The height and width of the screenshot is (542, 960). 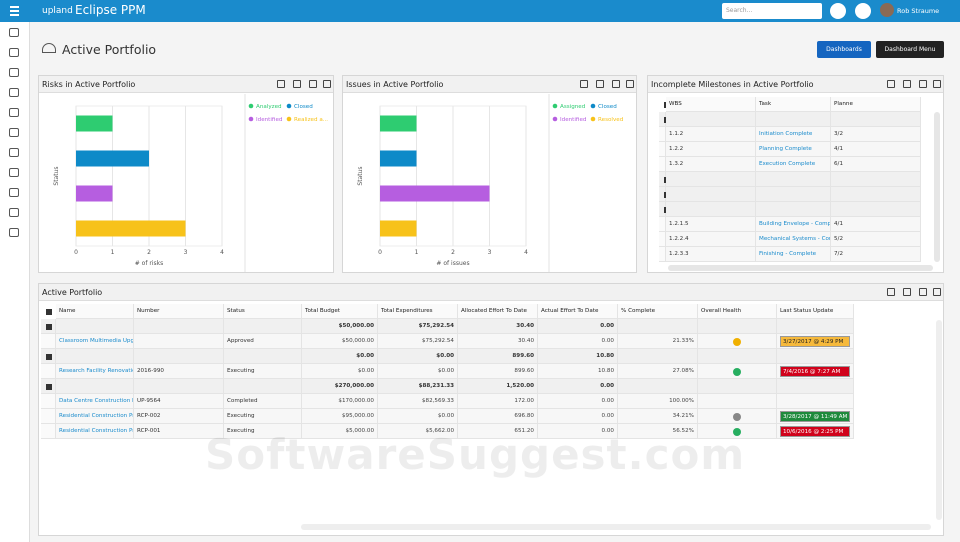 What do you see at coordinates (498, 431) in the screenshot?
I see `cell: 651.20` at bounding box center [498, 431].